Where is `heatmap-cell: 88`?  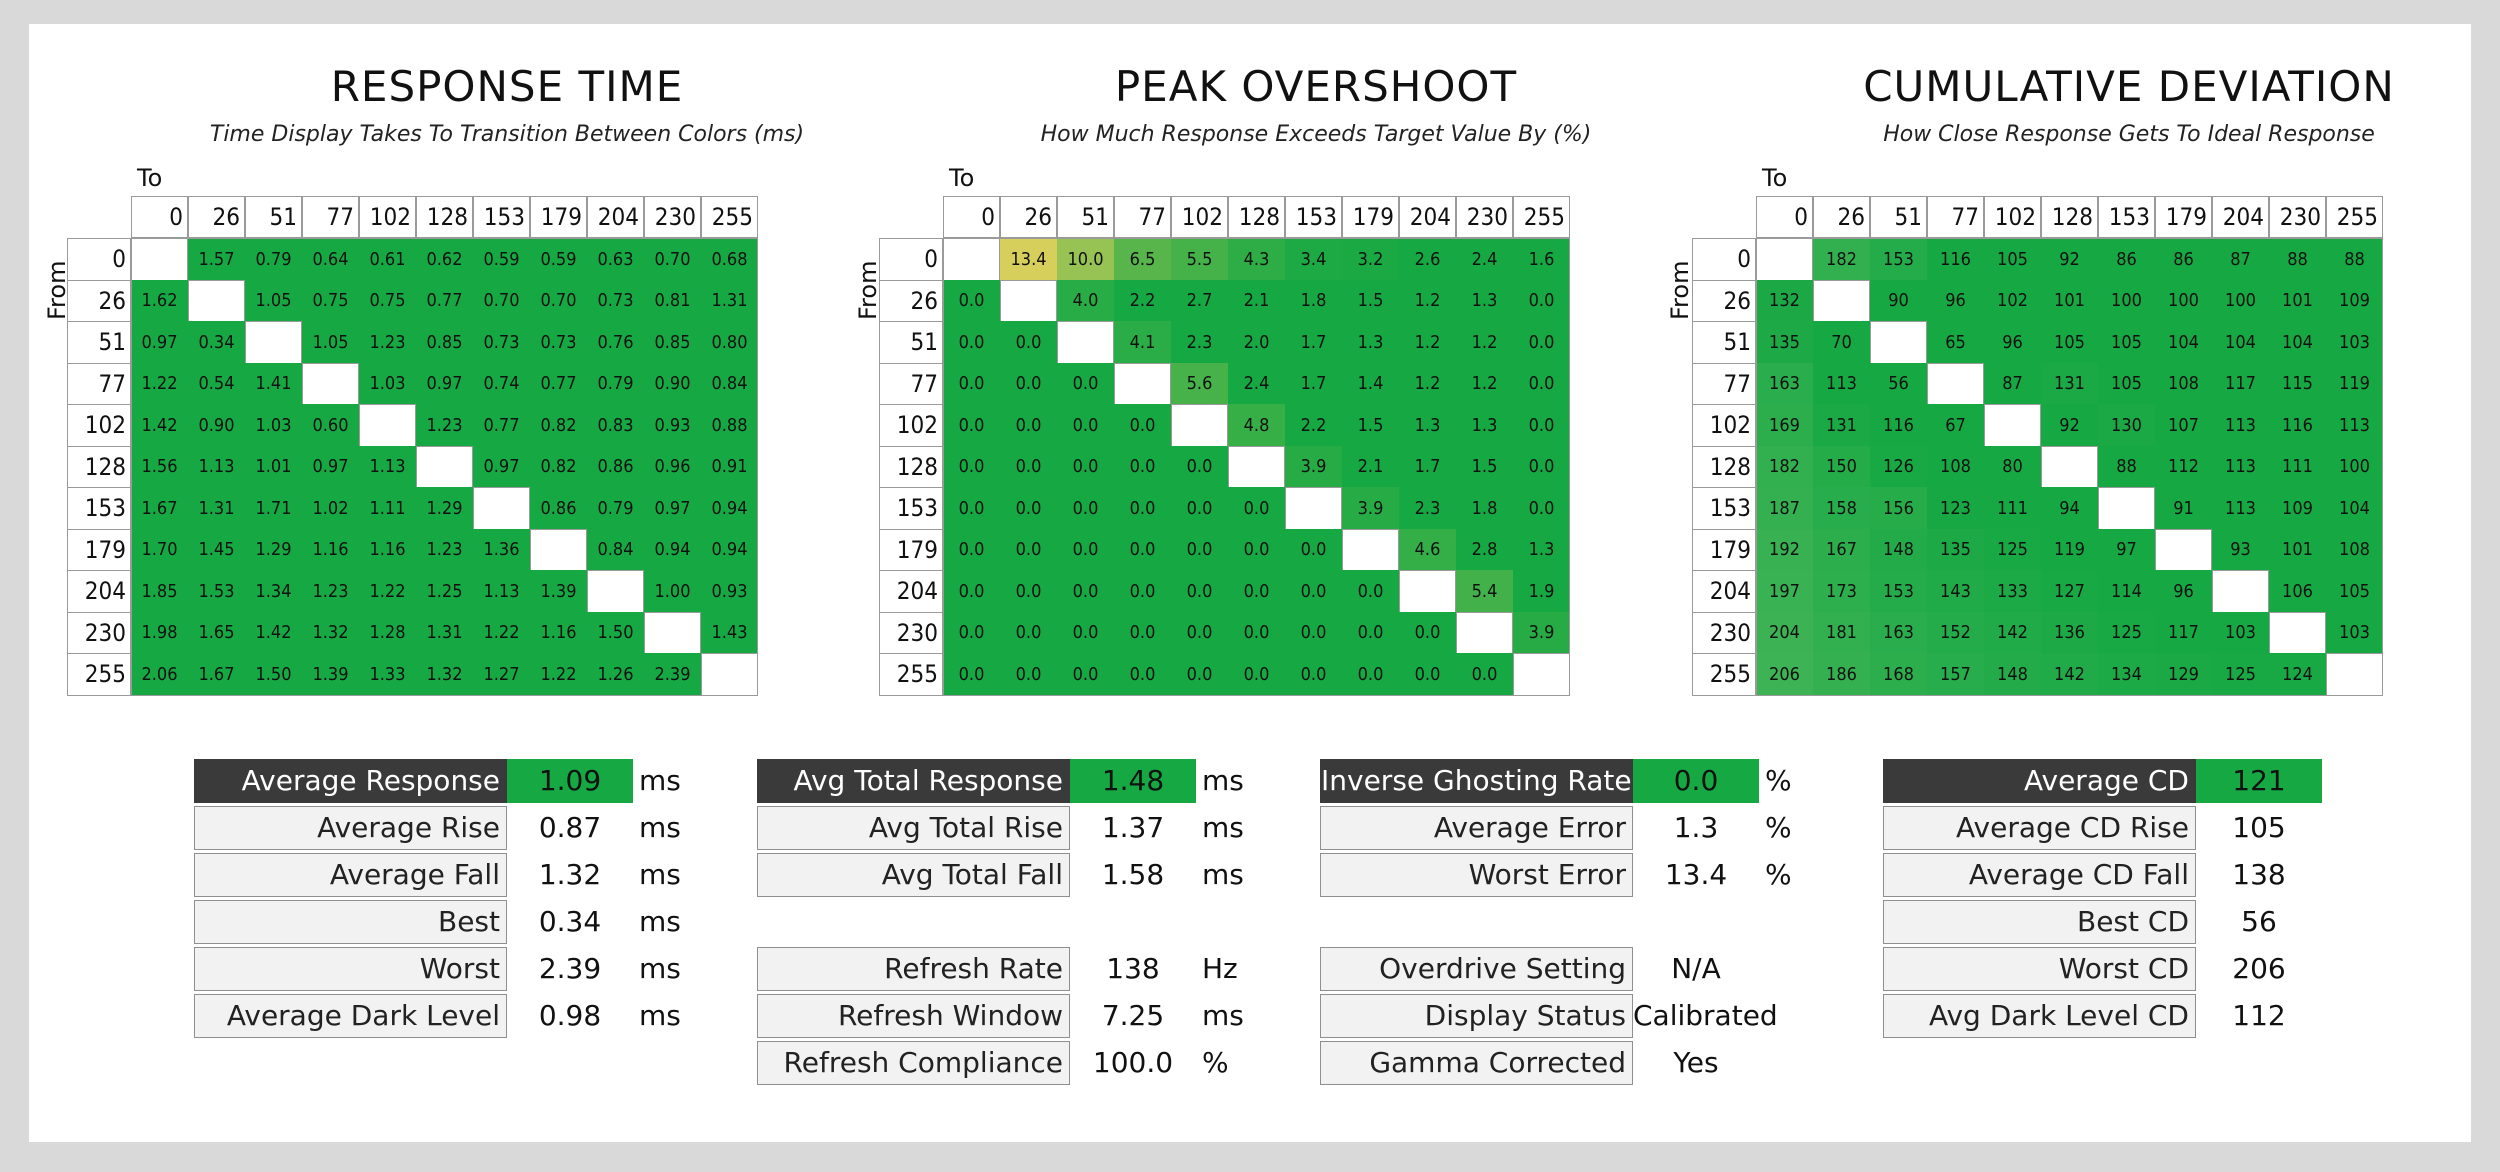
heatmap-cell: 88 is located at coordinates (2297, 259).